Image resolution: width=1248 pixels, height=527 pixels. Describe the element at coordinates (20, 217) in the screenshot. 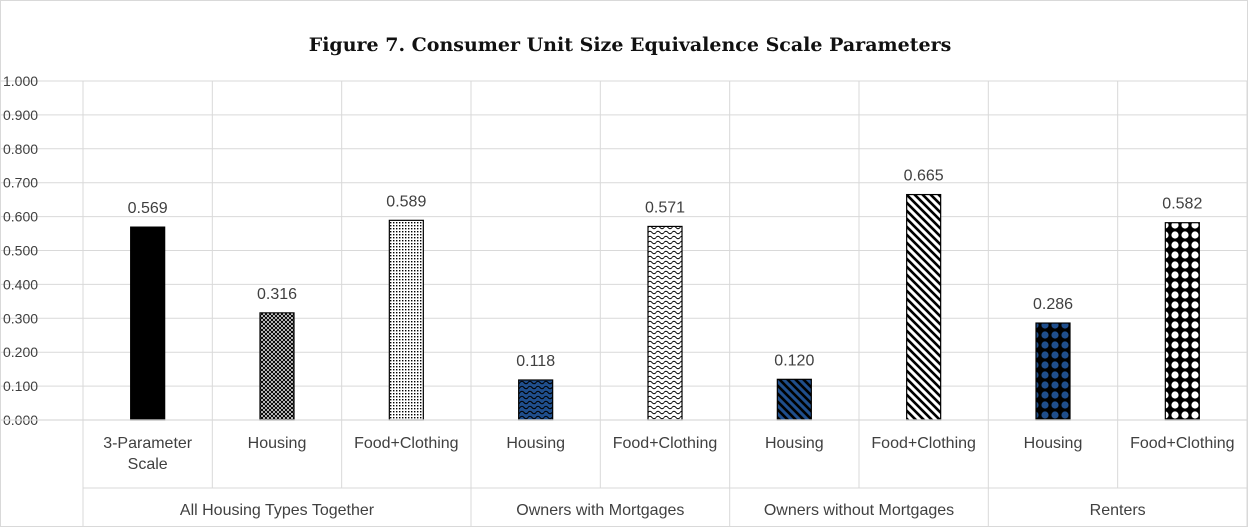

I see `y-tick-label: 0.600` at that location.